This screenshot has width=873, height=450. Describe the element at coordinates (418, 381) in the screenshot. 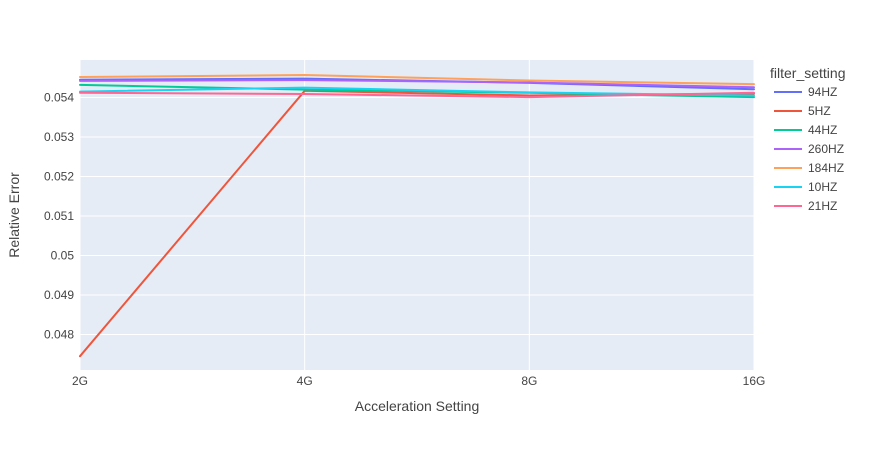

I see `x-axis-ticks: 2G 4G 8G 16G` at that location.